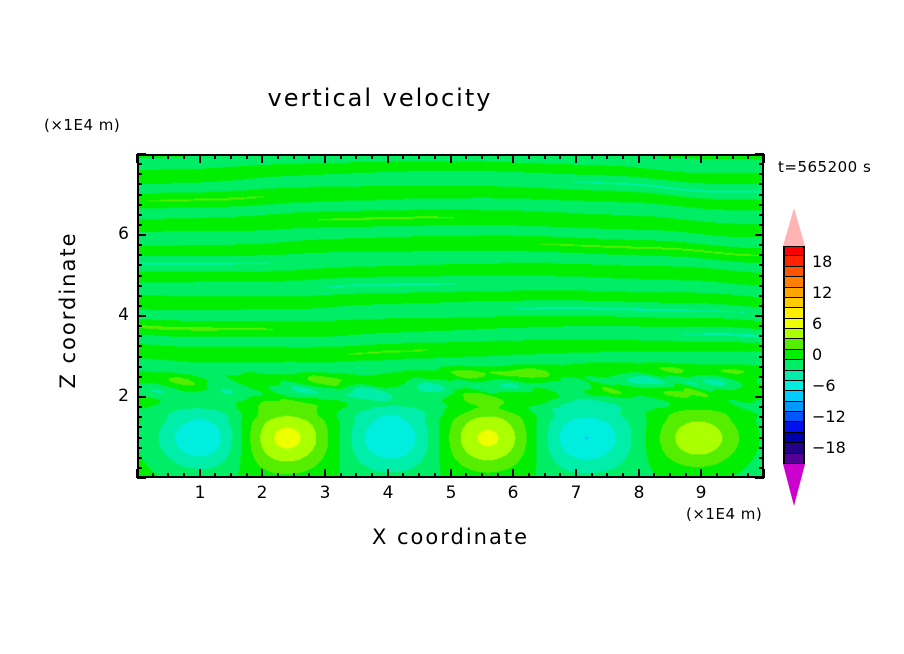 The height and width of the screenshot is (654, 904). What do you see at coordinates (825, 167) in the screenshot?
I see `timestamp-annotation: t=565200 s` at bounding box center [825, 167].